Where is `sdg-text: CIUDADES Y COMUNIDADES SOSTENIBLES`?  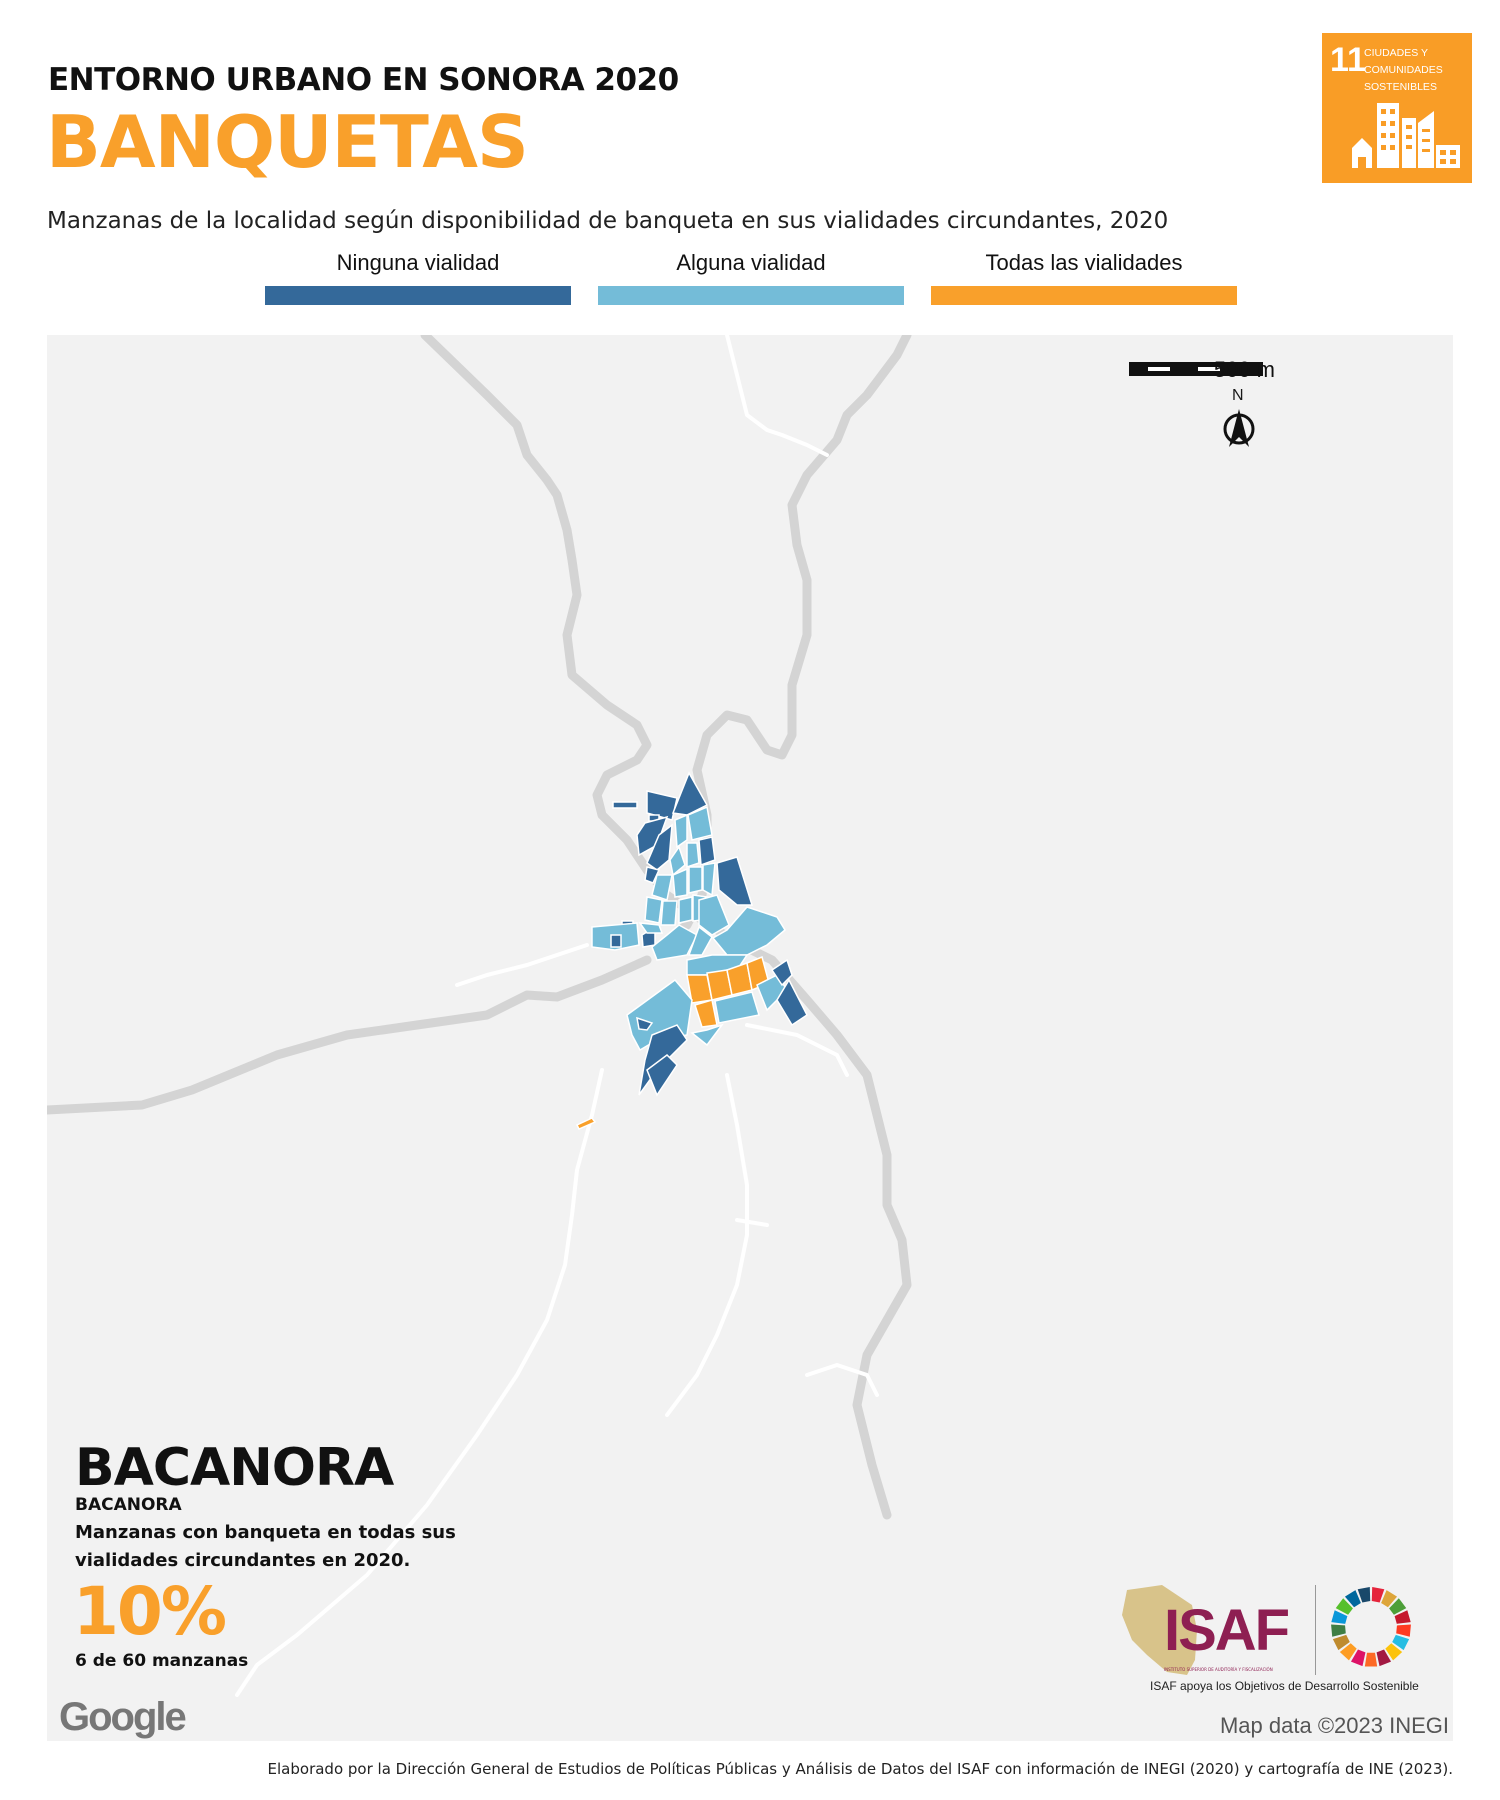
sdg-text: CIUDADES Y COMUNIDADES SOSTENIBLES is located at coordinates (1403, 70).